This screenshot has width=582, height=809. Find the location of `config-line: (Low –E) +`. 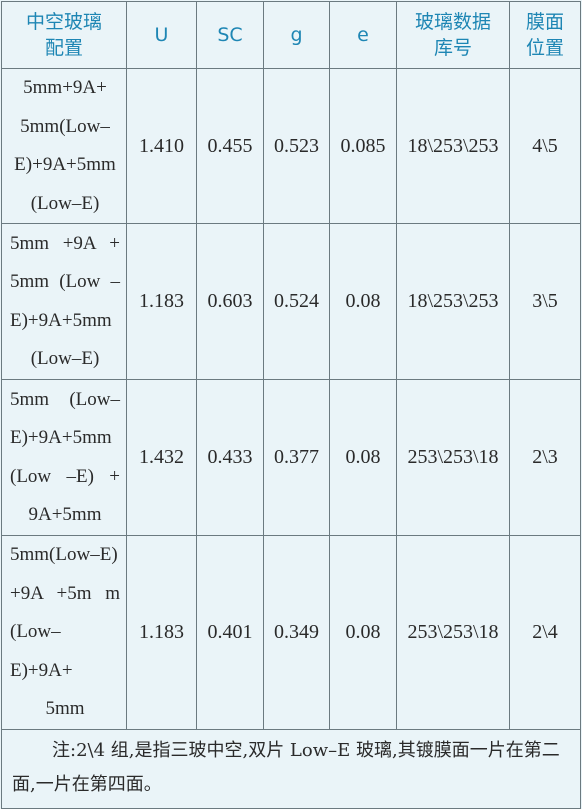

config-line: (Low –E) + is located at coordinates (65, 476).